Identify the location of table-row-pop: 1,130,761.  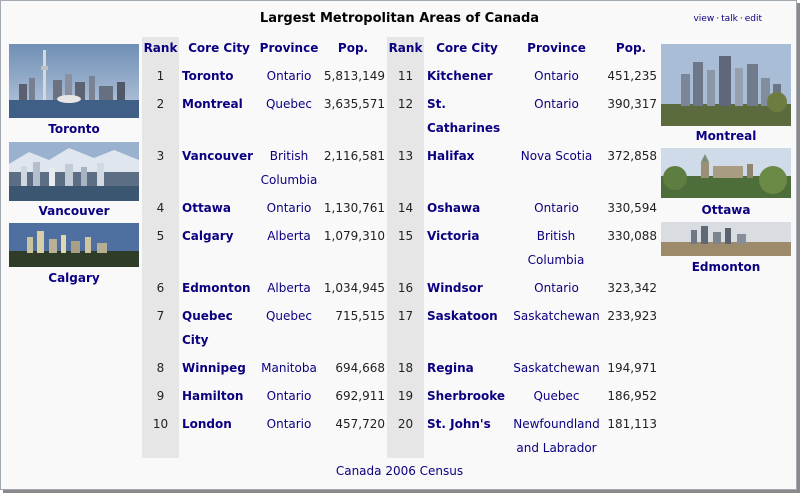
(354, 208).